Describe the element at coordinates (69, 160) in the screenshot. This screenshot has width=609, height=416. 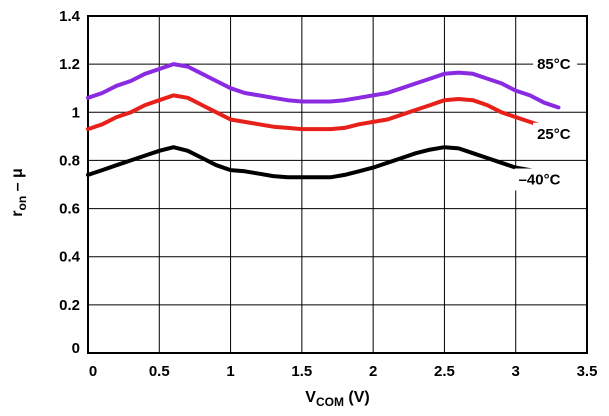
I see `y-tick-label: 0.8` at that location.